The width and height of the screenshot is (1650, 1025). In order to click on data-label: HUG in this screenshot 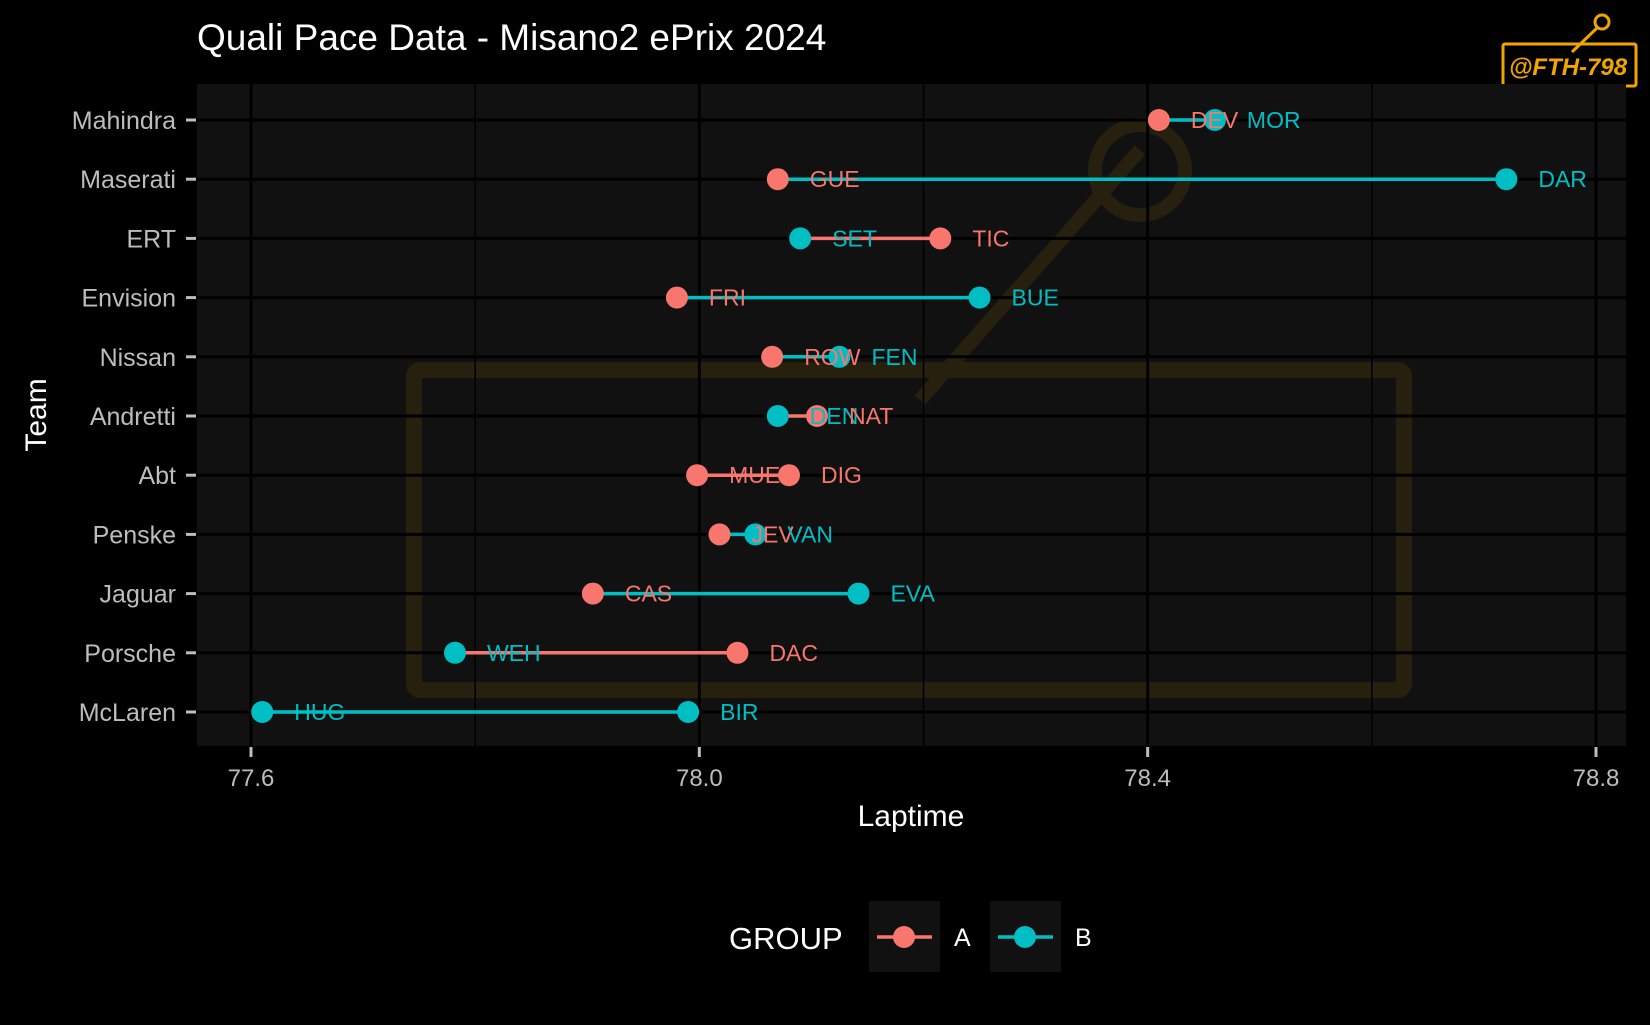, I will do `click(319, 712)`.